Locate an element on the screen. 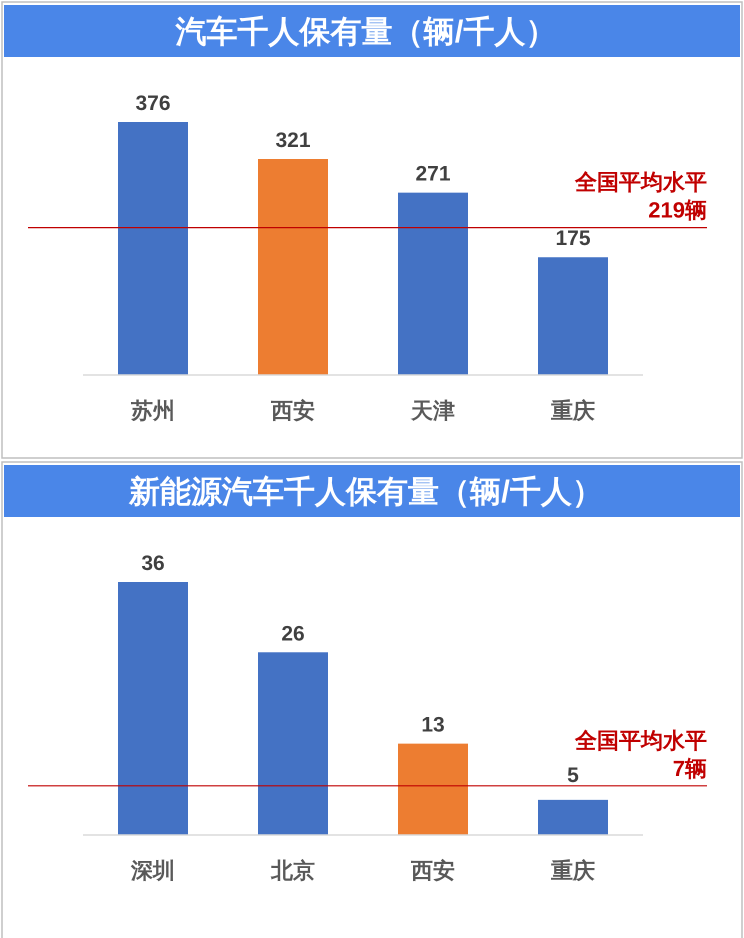 The image size is (744, 938). x-tick-label: 深圳 is located at coordinates (152, 870).